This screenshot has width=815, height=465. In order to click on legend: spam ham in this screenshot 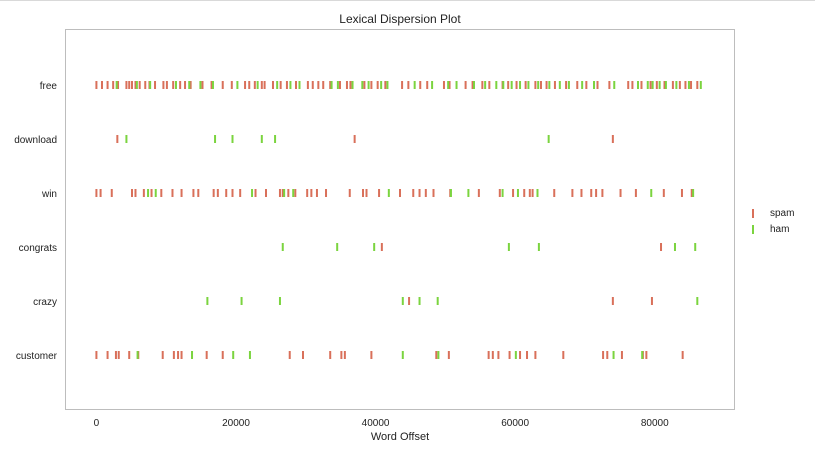, I will do `click(771, 221)`.